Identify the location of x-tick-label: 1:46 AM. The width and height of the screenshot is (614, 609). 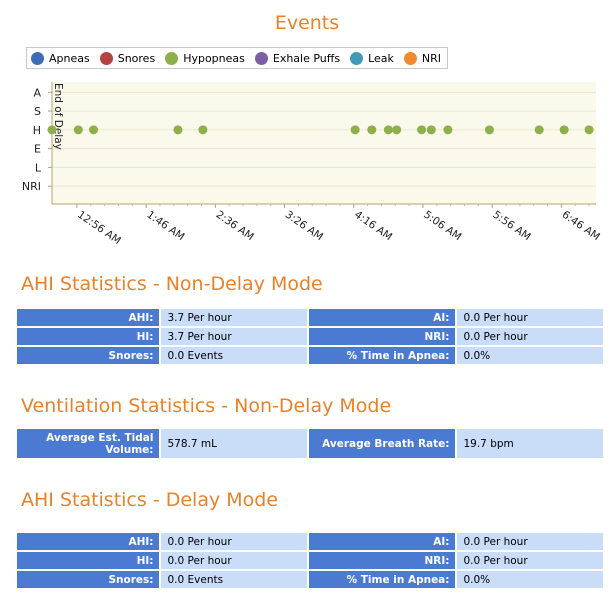
(165, 226).